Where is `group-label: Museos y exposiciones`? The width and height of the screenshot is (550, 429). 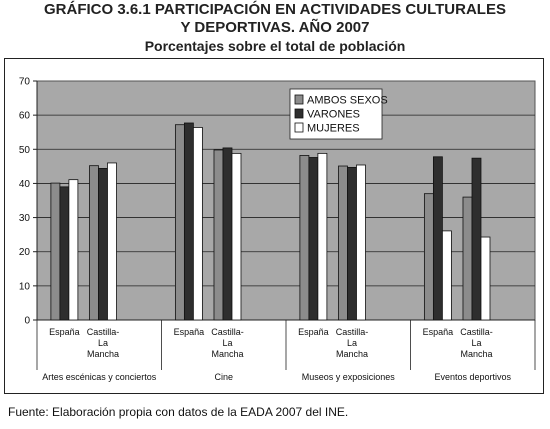 group-label: Museos y exposiciones is located at coordinates (349, 377).